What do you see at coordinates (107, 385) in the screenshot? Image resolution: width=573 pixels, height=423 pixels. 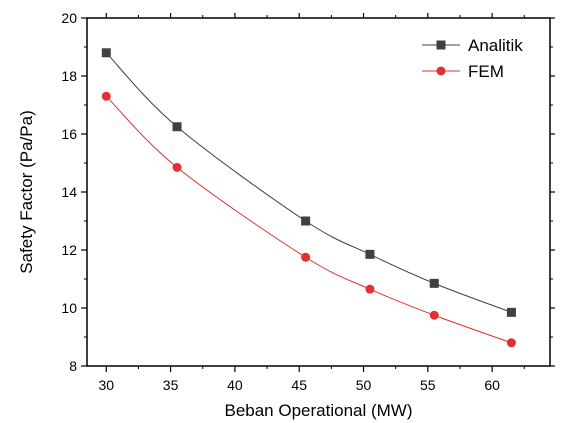 I see `x-tick-label: 30` at bounding box center [107, 385].